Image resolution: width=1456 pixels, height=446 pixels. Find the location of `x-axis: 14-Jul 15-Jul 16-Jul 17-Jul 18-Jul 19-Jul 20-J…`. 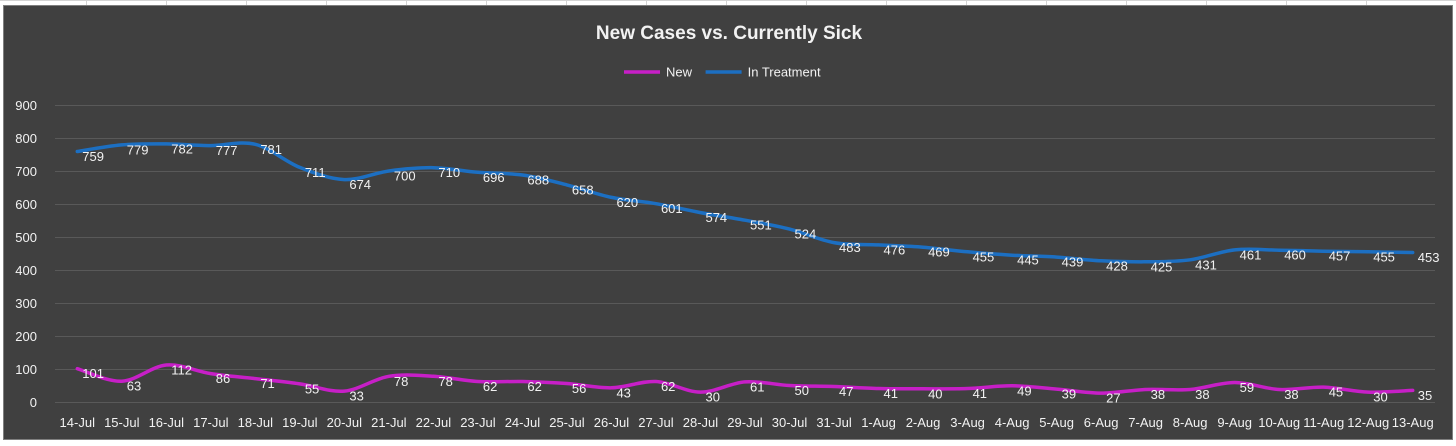

x-axis: 14-Jul 15-Jul 16-Jul 17-Jul 18-Jul 19-Jul 20-J… is located at coordinates (747, 422).